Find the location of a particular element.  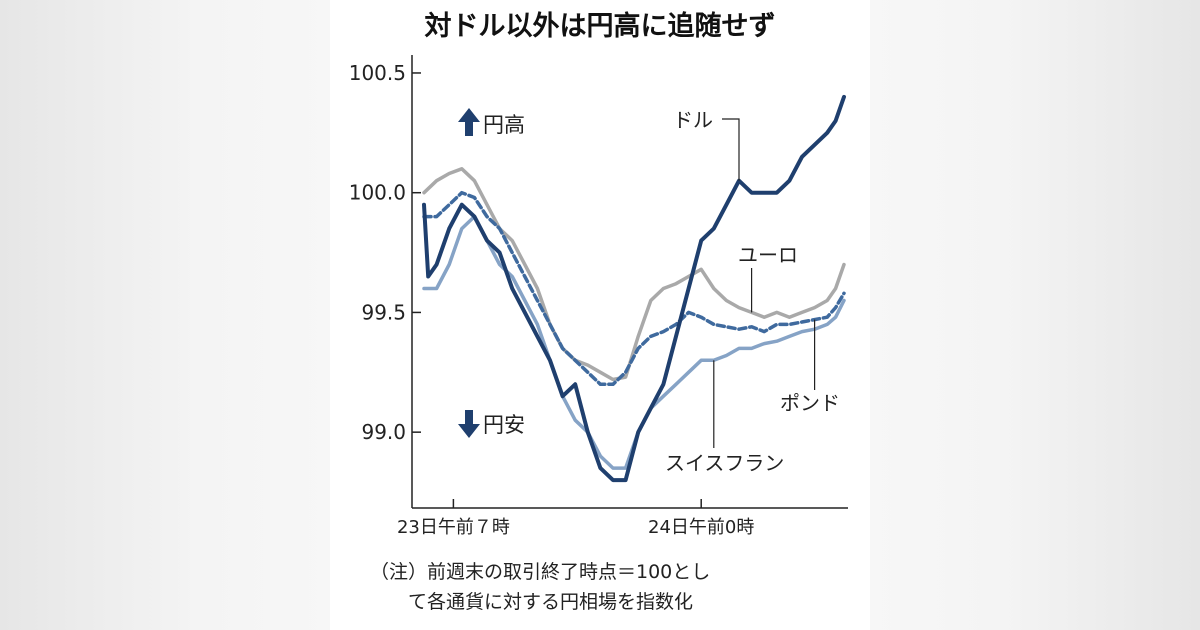

series-line-euro is located at coordinates (634, 274).